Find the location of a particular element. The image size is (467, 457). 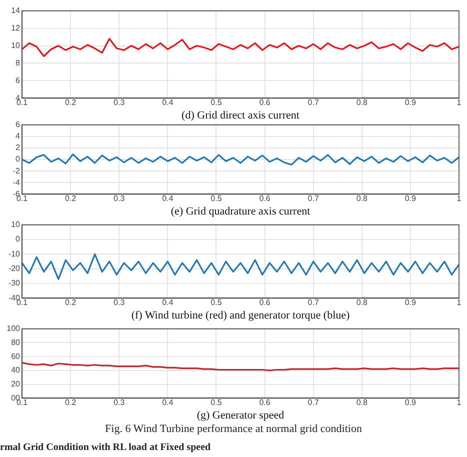

y-tick-label: 12 is located at coordinates (16, 27).